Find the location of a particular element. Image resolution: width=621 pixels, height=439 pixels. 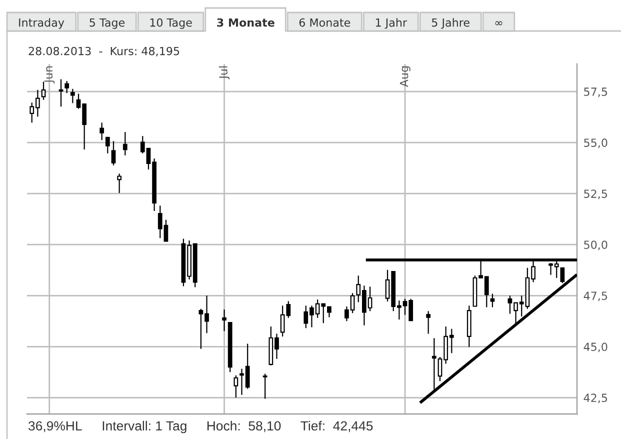

y-tick-label: 55,0 is located at coordinates (596, 143).